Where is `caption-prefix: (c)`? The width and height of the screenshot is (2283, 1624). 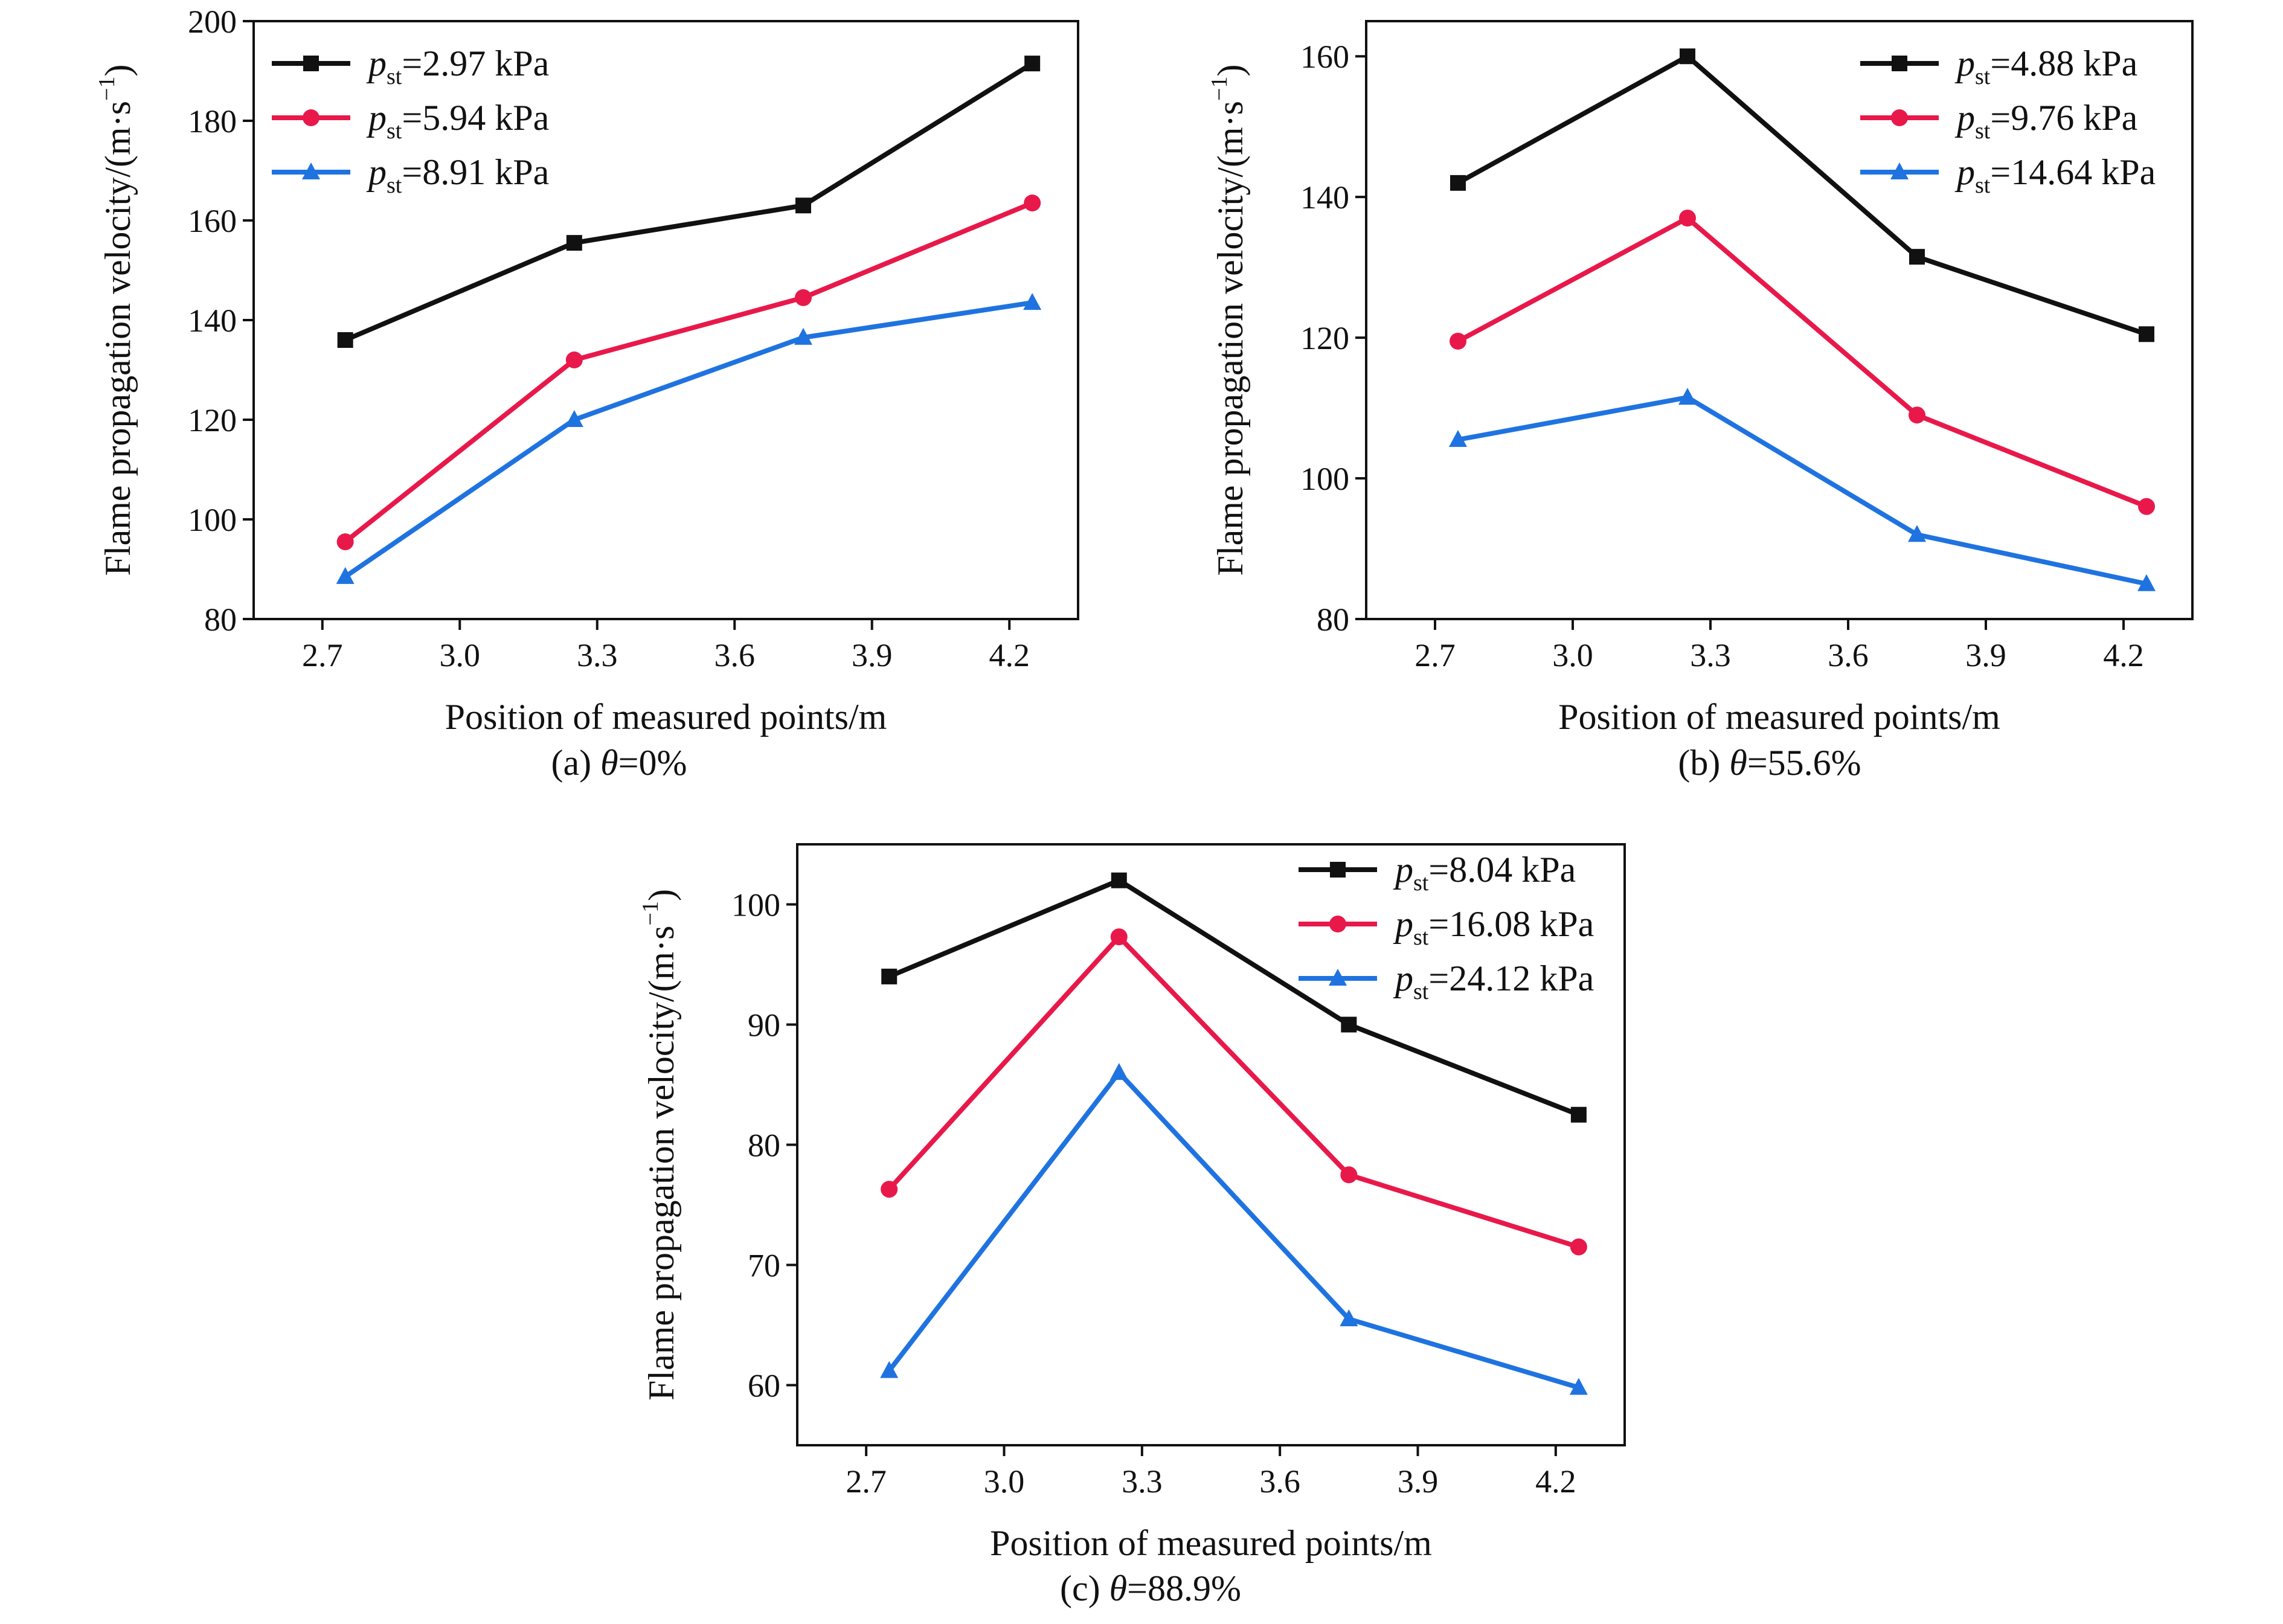
caption-prefix: (c) is located at coordinates (1084, 1588).